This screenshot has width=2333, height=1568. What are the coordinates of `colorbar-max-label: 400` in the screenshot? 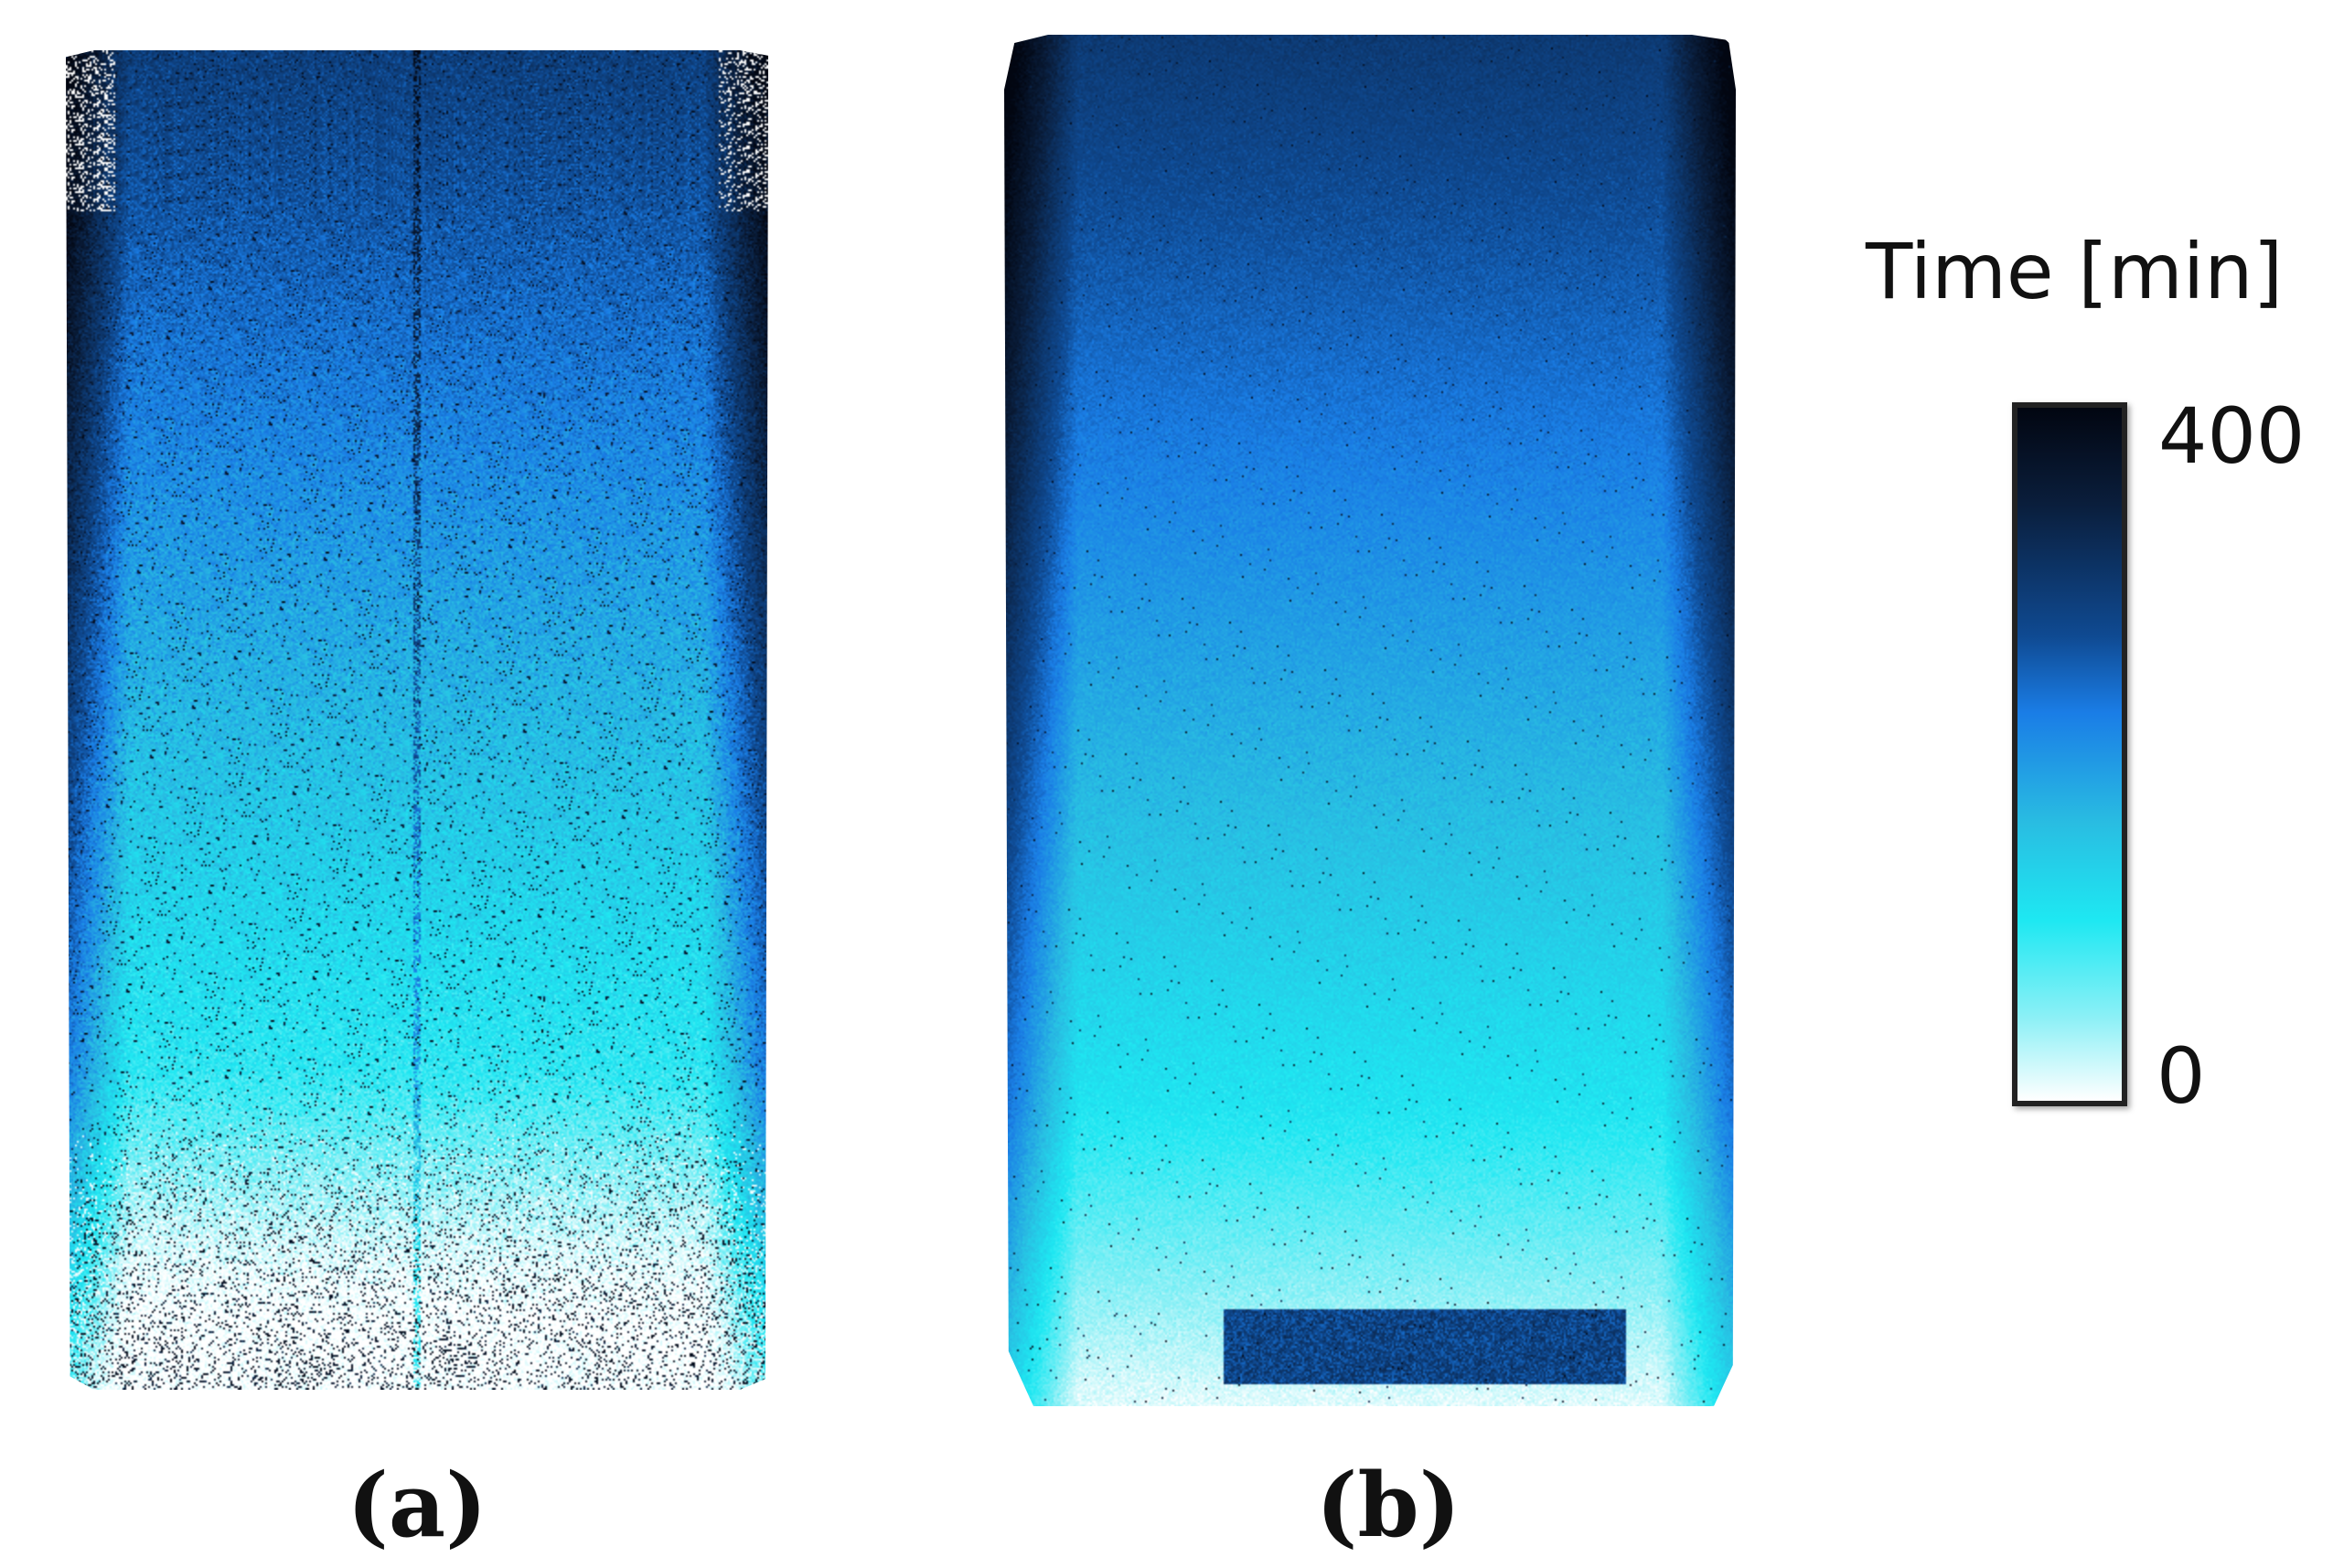 It's located at (2232, 436).